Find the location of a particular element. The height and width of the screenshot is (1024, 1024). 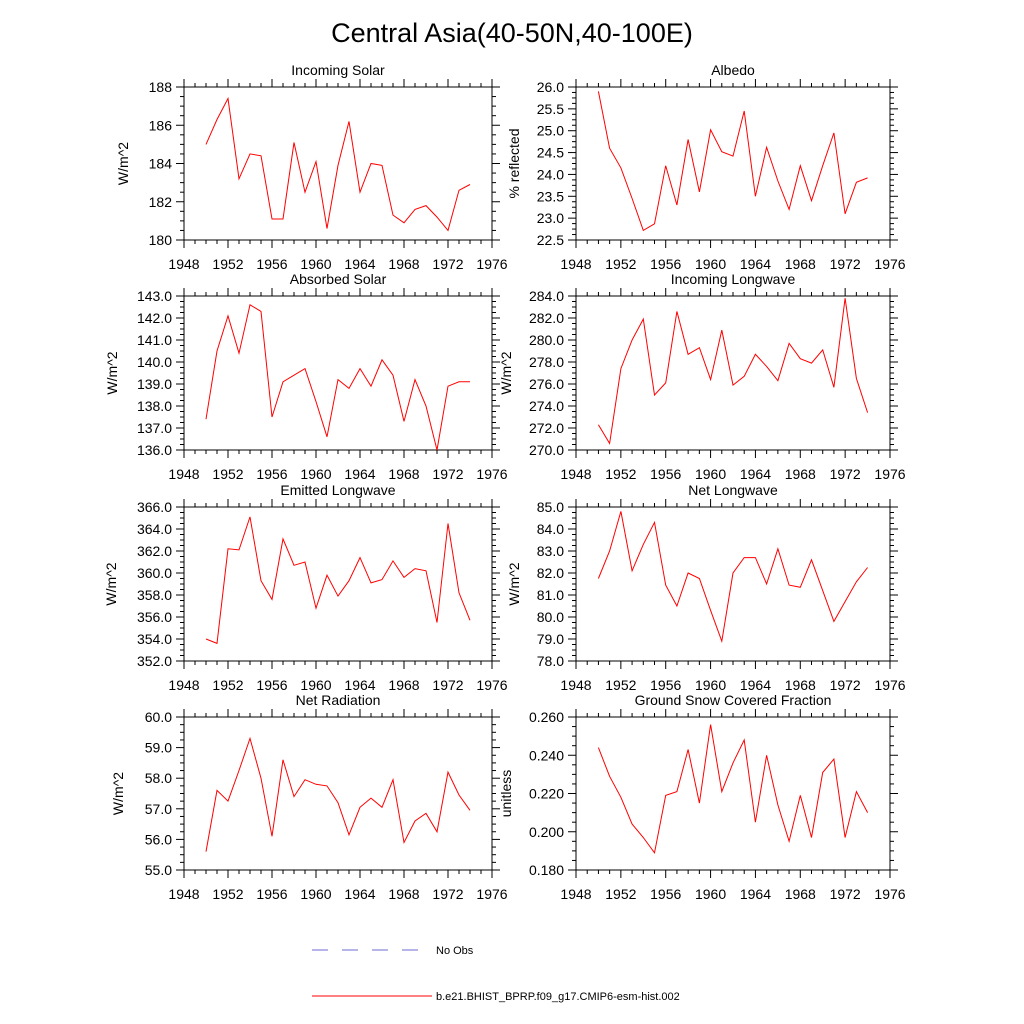

panel-1-title: Incoming Solar is located at coordinates (338, 70).